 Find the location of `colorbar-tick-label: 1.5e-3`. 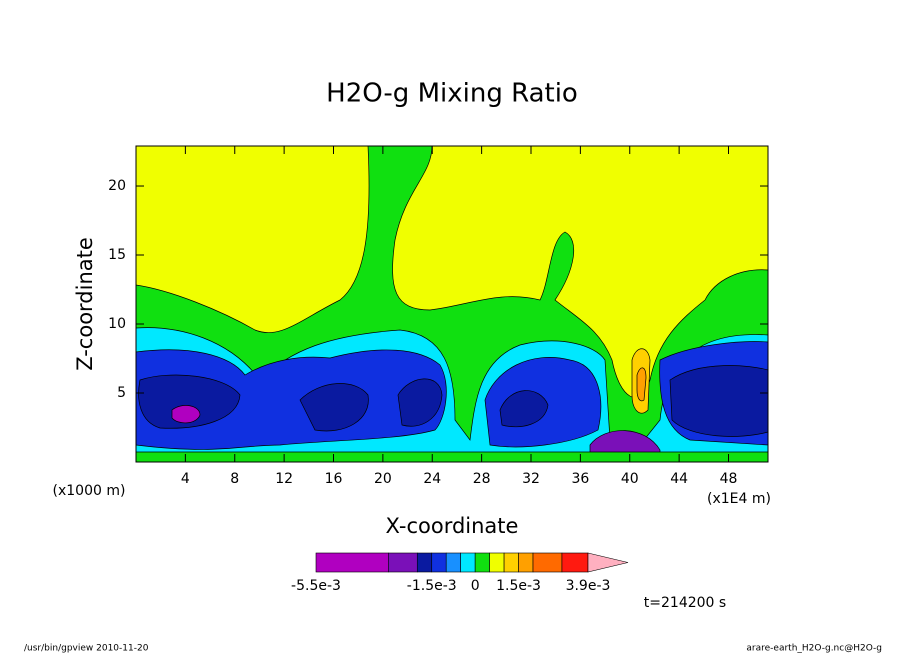

colorbar-tick-label: 1.5e-3 is located at coordinates (518, 586).